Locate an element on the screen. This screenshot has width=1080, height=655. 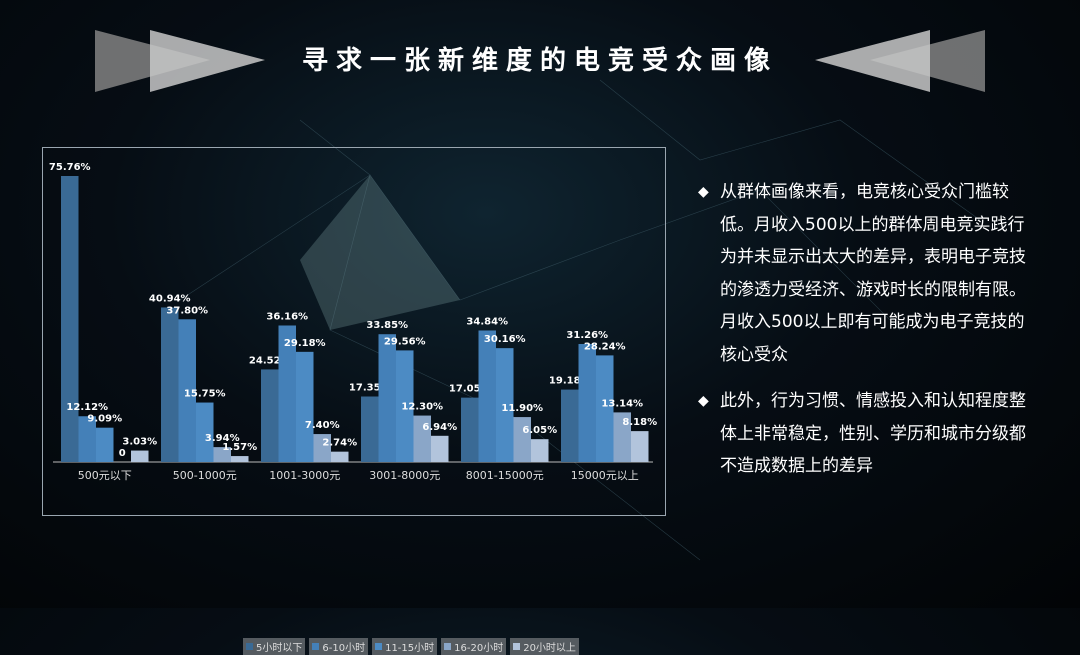
legend-item: 11-15小时 is located at coordinates (405, 646).